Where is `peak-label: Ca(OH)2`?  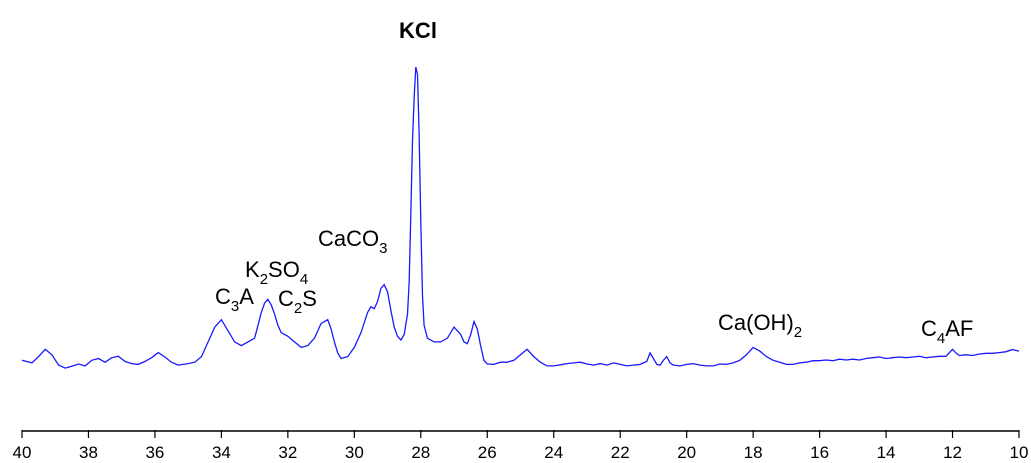
peak-label: Ca(OH)2 is located at coordinates (760, 325).